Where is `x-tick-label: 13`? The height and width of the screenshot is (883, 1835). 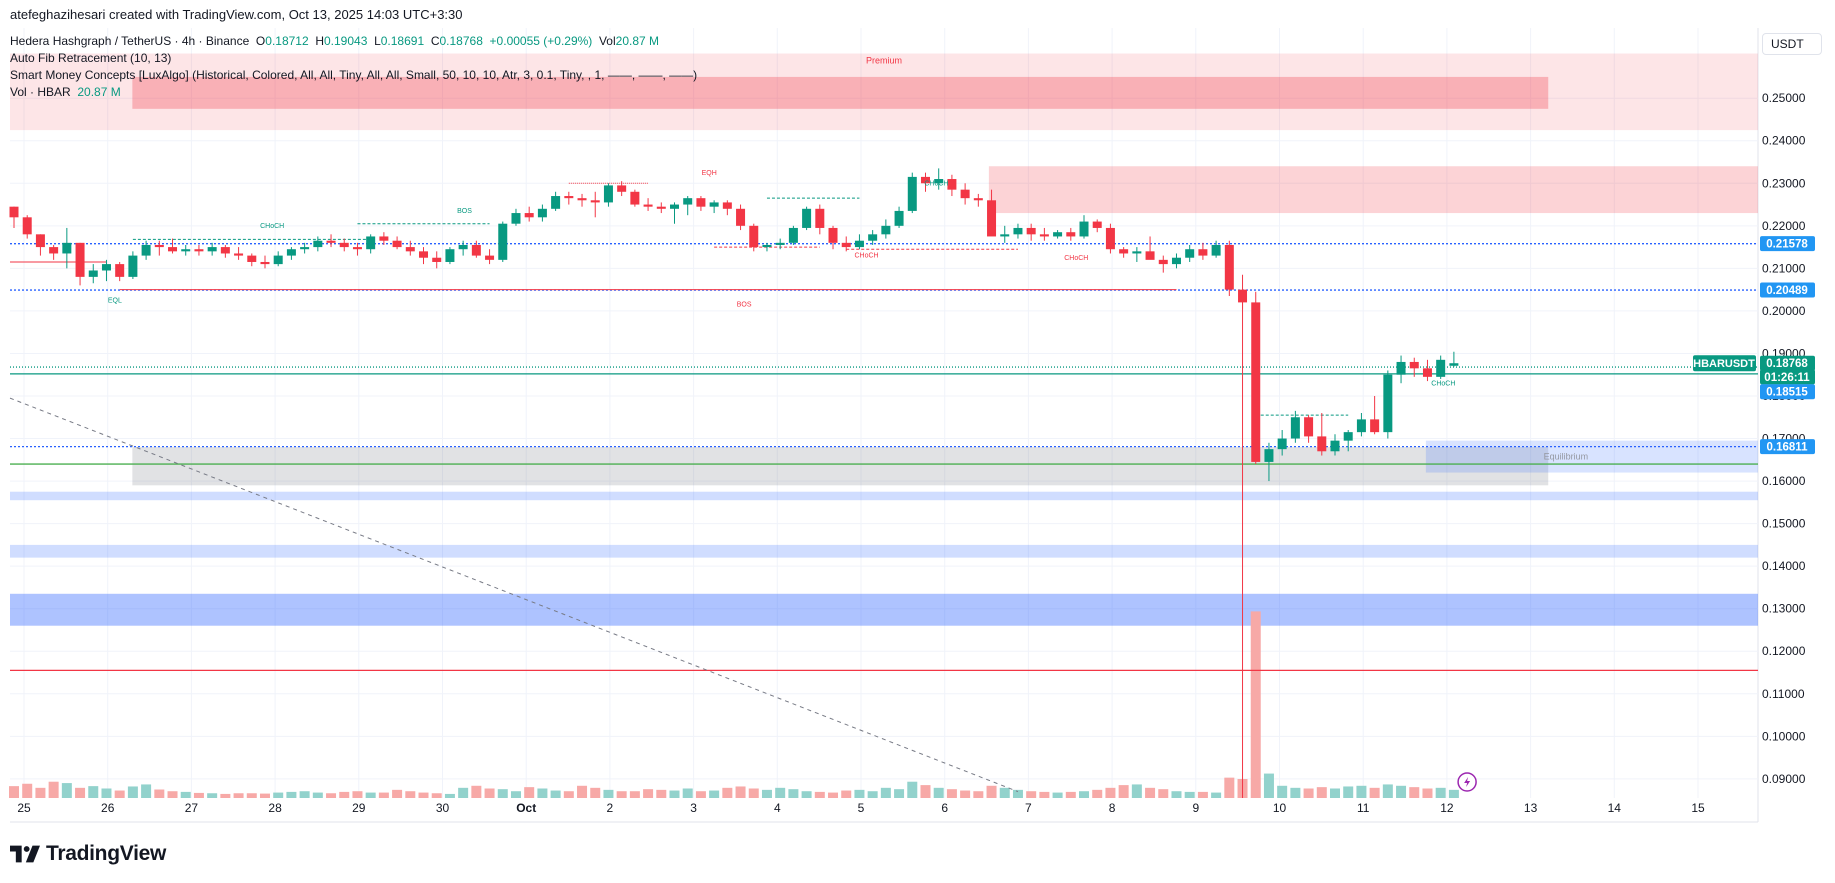
x-tick-label: 13 is located at coordinates (1531, 808).